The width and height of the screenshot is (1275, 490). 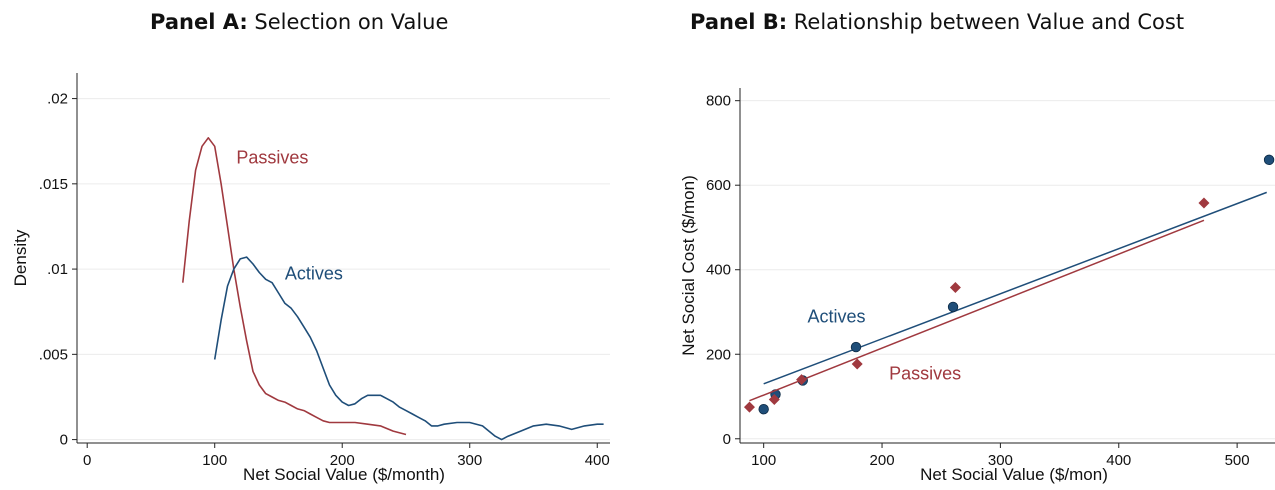 What do you see at coordinates (57, 269) in the screenshot?
I see `y-tick-label: .01` at bounding box center [57, 269].